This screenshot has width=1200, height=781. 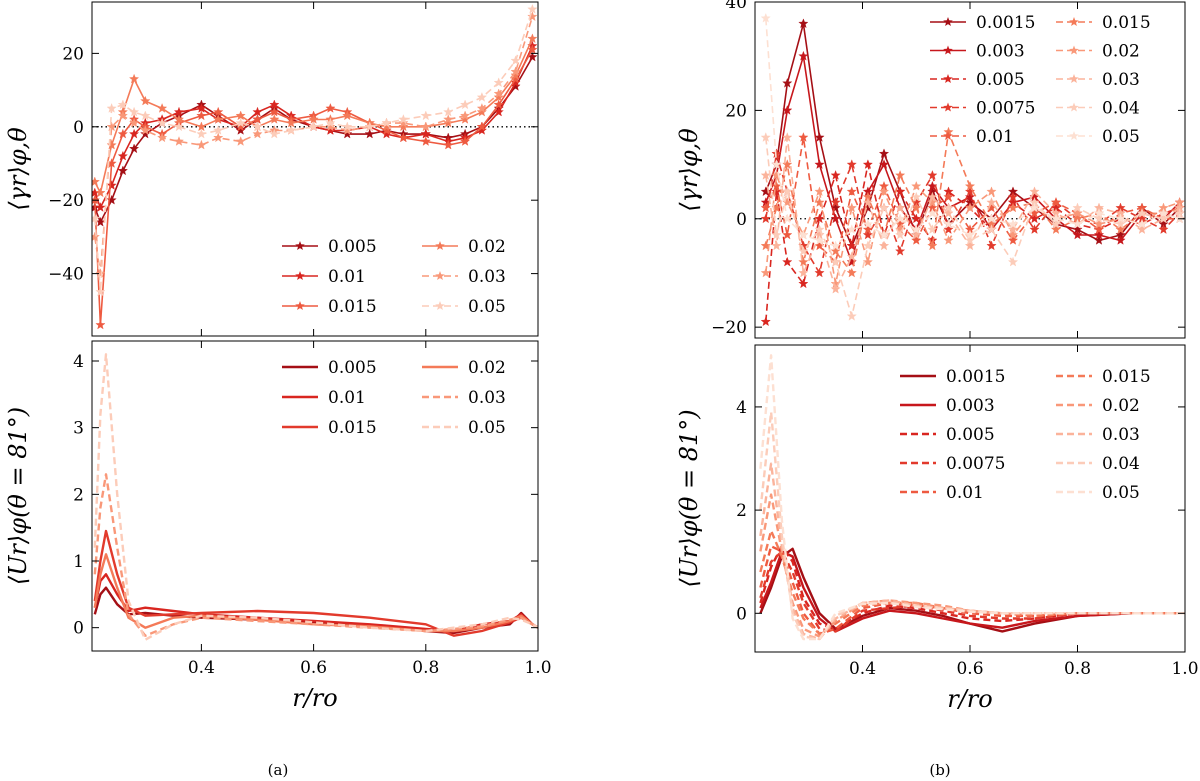 I want to click on series-line-0.01, so click(x=972, y=199).